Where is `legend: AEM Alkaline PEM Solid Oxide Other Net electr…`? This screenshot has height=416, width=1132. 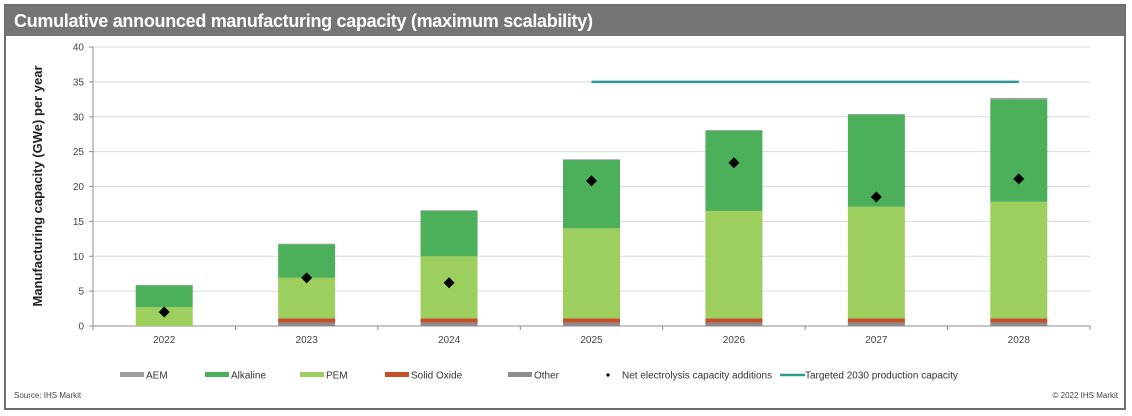 legend: AEM Alkaline PEM Solid Oxide Other Net electr… is located at coordinates (539, 376).